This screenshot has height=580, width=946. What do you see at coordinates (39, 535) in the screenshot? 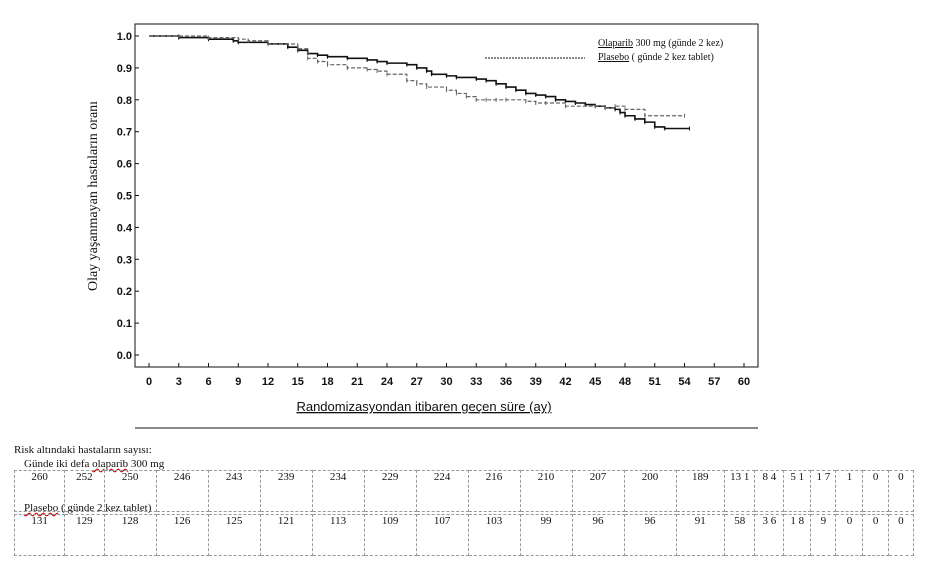
I see `risk-cell: 131` at bounding box center [39, 535].